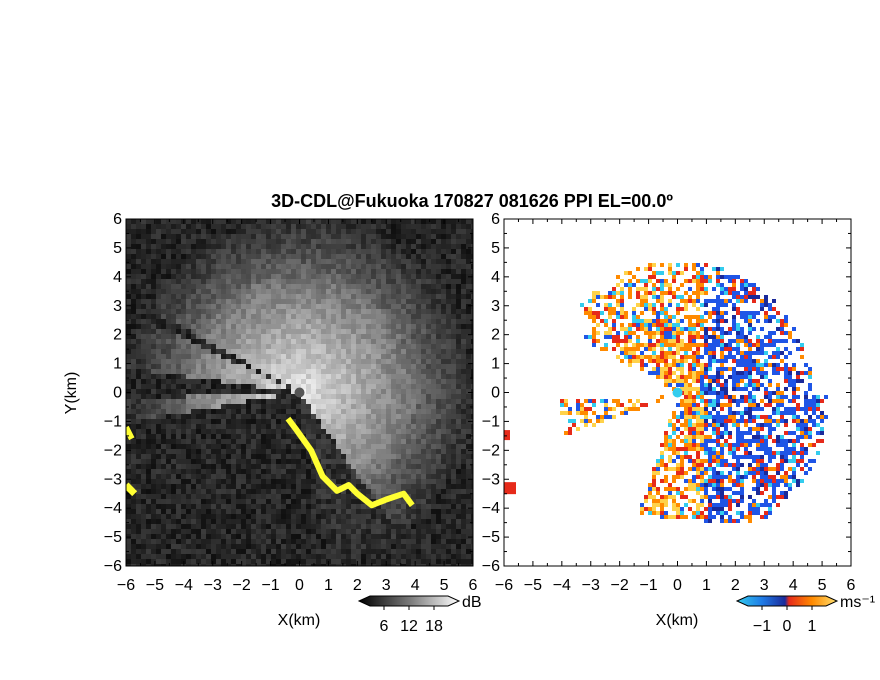 This screenshot has height=680, width=880. Describe the element at coordinates (270, 585) in the screenshot. I see `snr-x-tick-label: −1` at that location.